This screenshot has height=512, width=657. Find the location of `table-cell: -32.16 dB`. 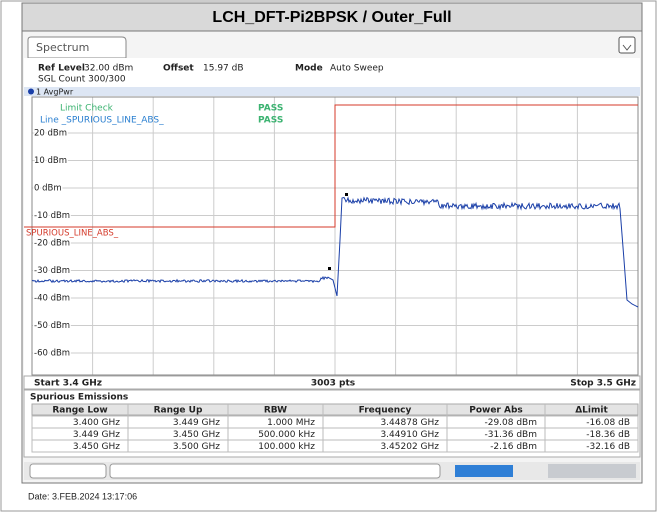

table-cell: -32.16 dB is located at coordinates (608, 447).